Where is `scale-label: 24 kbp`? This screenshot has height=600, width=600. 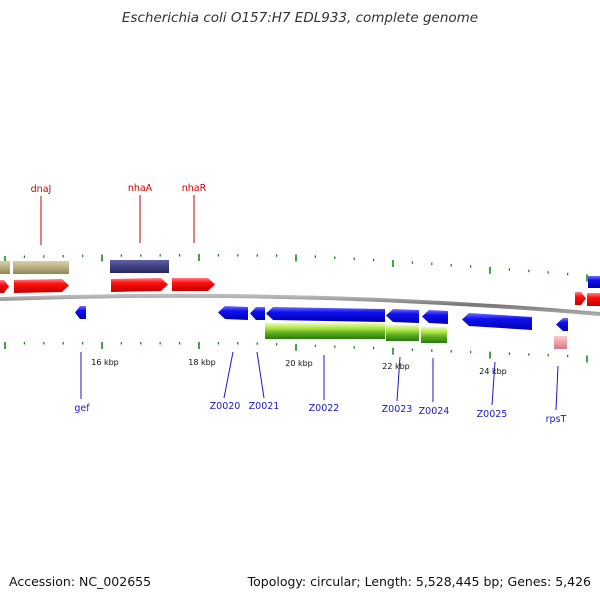
scale-label: 24 kbp is located at coordinates (493, 371).